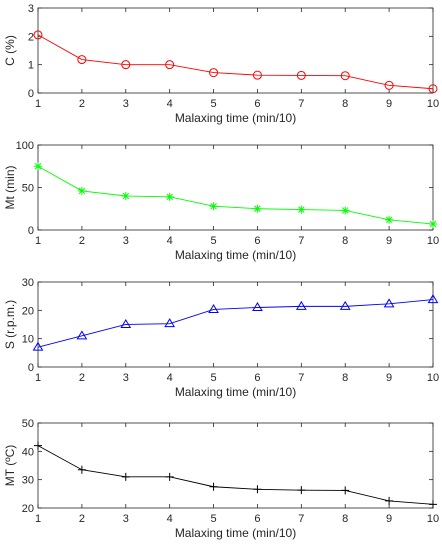 Image resolution: width=442 pixels, height=550 pixels. I want to click on y-tick-label: 100, so click(25, 146).